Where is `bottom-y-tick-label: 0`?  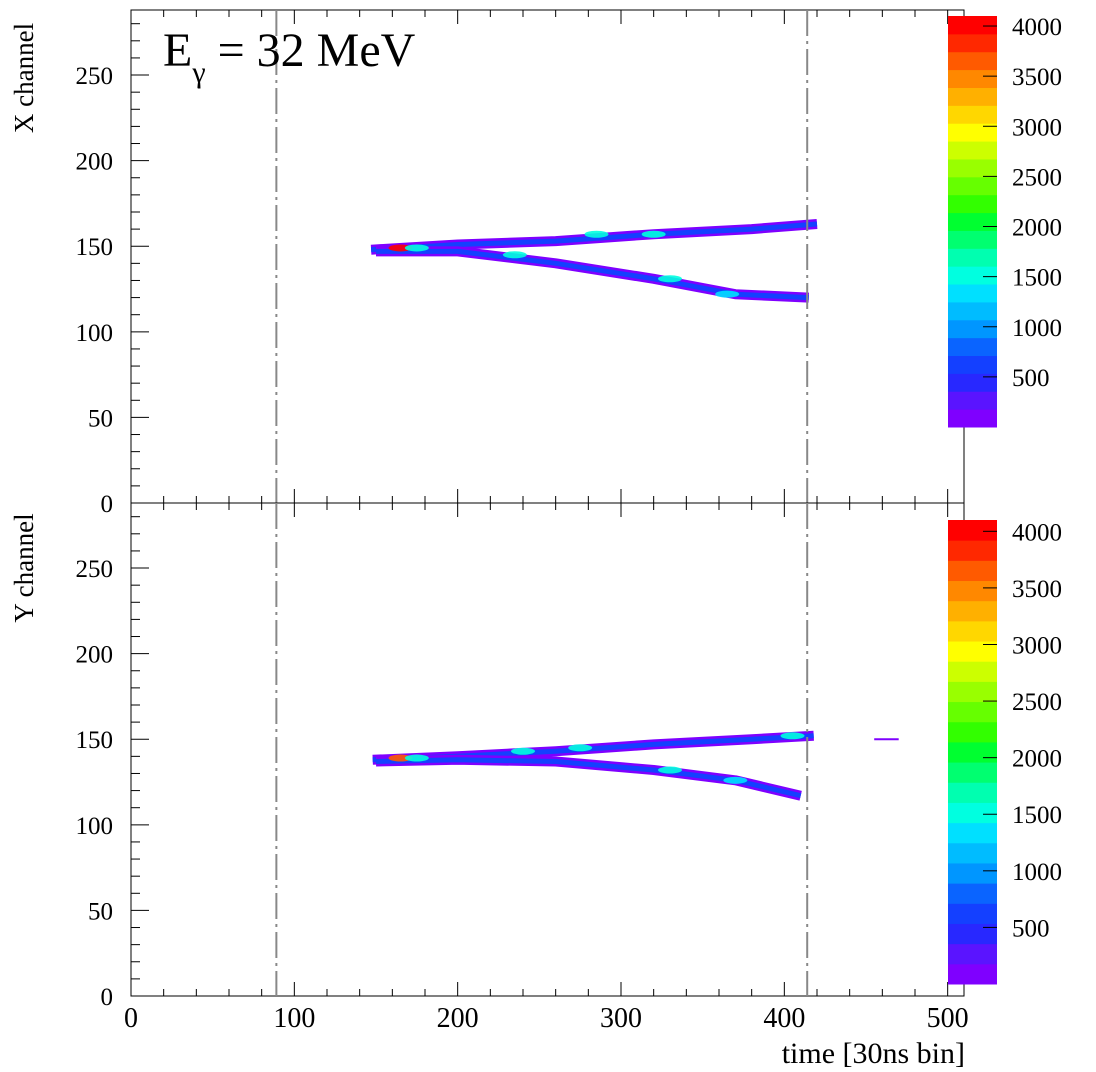
bottom-y-tick-label: 0 is located at coordinates (107, 997).